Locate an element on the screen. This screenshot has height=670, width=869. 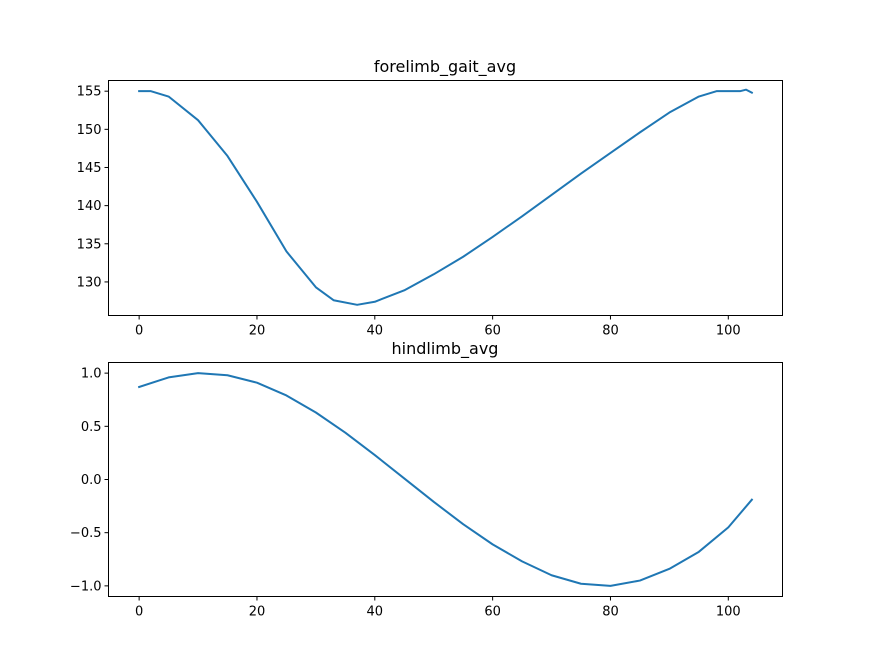
y-axis-ticks: −1.0 −0.5 0.0 0.5 1.0 is located at coordinates (89, 480).